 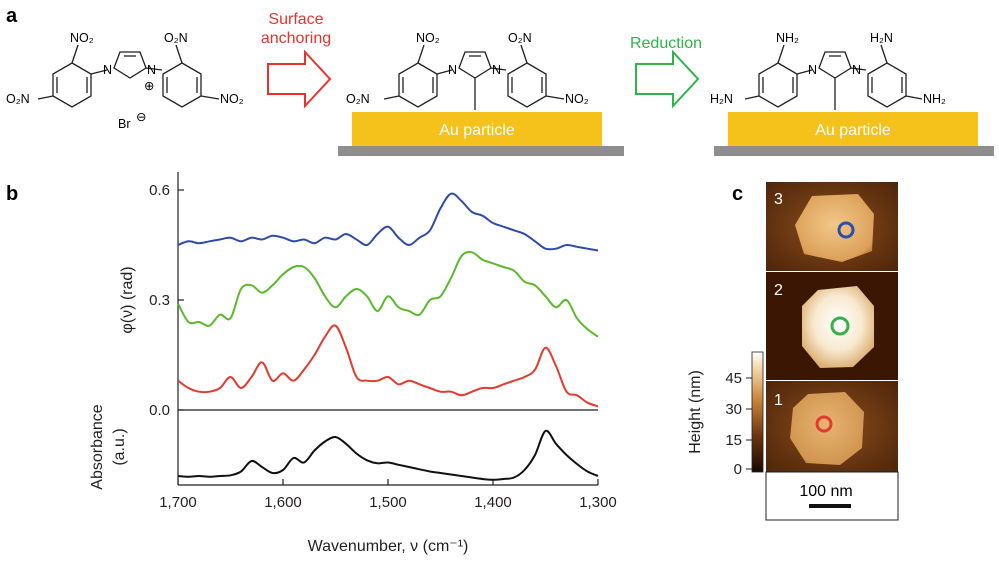 What do you see at coordinates (388, 455) in the screenshot?
I see `absorbance-series` at bounding box center [388, 455].